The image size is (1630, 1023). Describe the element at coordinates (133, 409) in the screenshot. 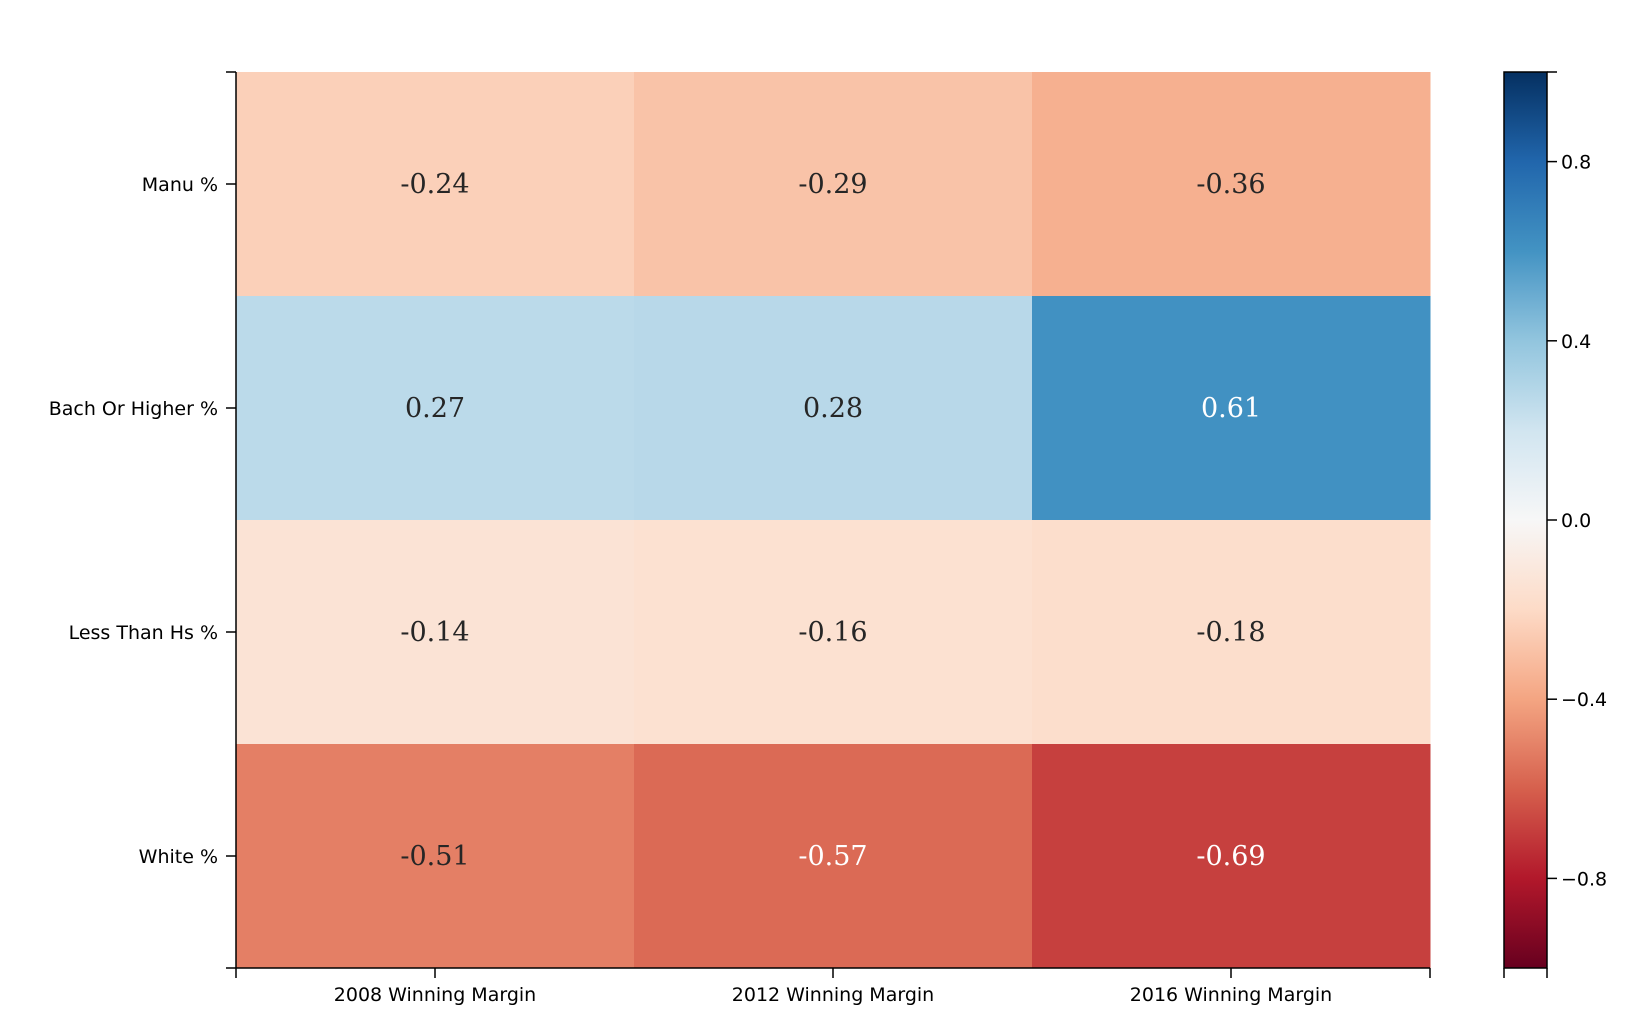

I see `y-tick-label: Bach Or Higher %` at that location.